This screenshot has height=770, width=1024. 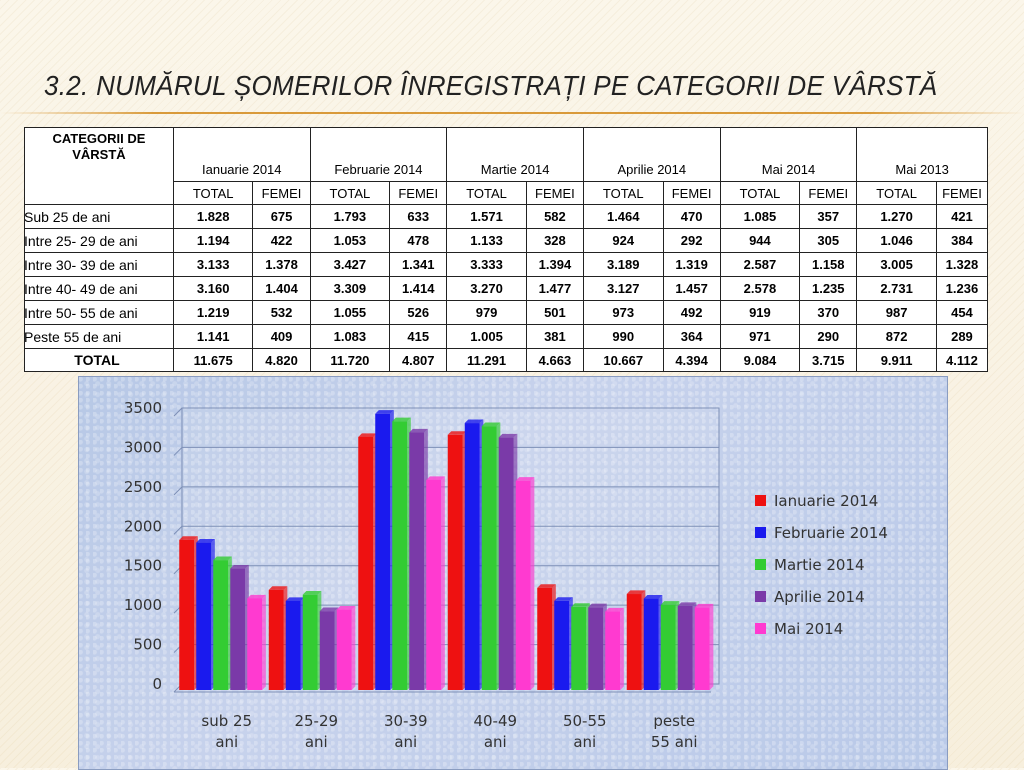 I want to click on women-value-cell: 415, so click(x=418, y=336).